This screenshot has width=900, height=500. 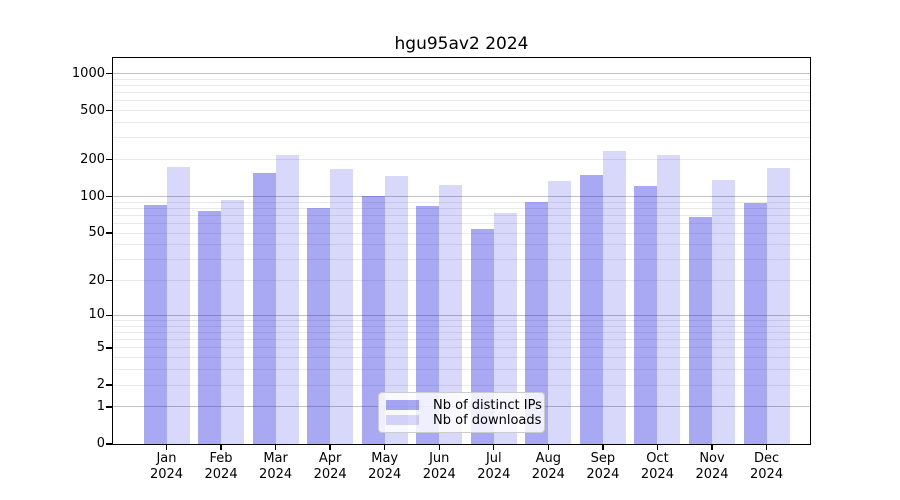 What do you see at coordinates (92, 159) in the screenshot?
I see `y-tick-label-200: 200` at bounding box center [92, 159].